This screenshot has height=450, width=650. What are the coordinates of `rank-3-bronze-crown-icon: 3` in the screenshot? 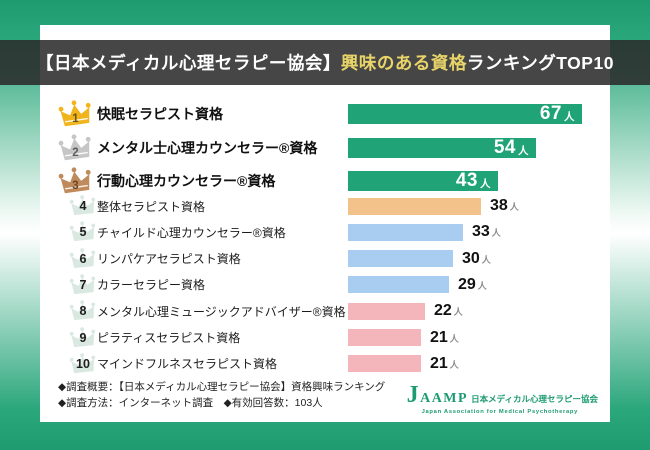 It's located at (75, 180).